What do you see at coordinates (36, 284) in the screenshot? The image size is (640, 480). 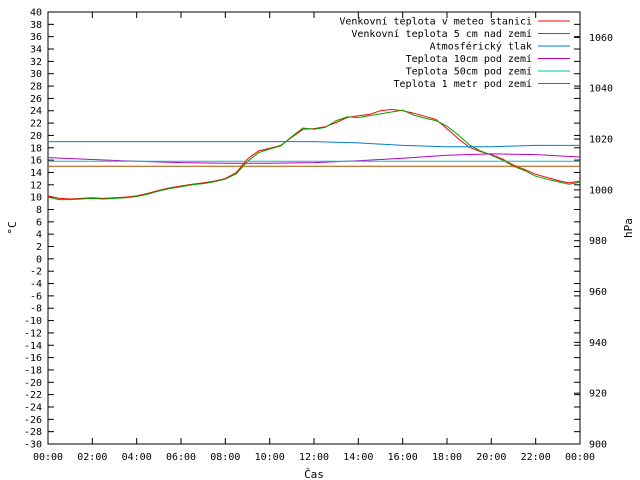 I see `y-tick-label: -4` at bounding box center [36, 284].